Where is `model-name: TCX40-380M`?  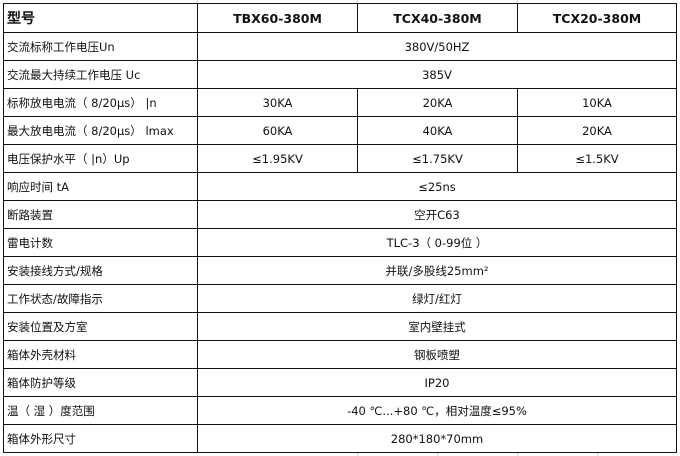 model-name: TCX40-380M is located at coordinates (437, 18).